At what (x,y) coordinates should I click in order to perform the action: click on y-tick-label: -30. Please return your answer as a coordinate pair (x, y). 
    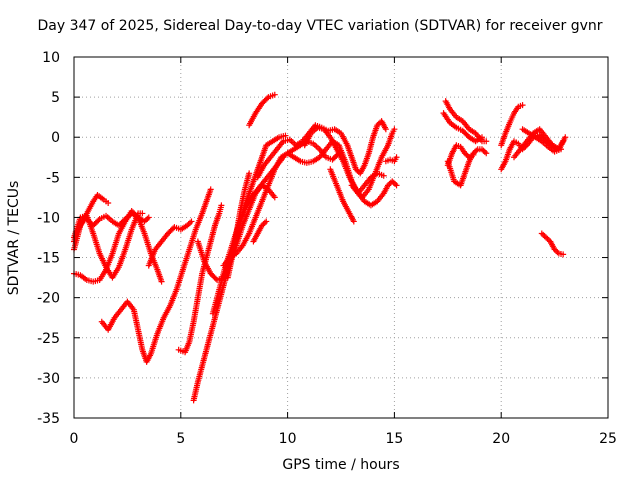
    Looking at the image, I should click on (48, 379).